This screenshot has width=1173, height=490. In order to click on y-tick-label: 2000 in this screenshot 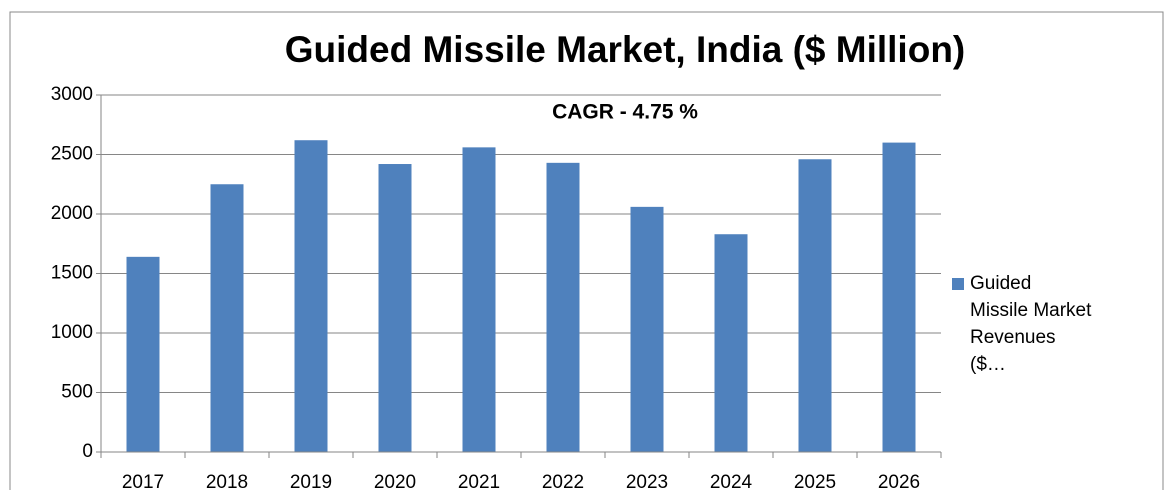, I will do `click(72, 213)`.